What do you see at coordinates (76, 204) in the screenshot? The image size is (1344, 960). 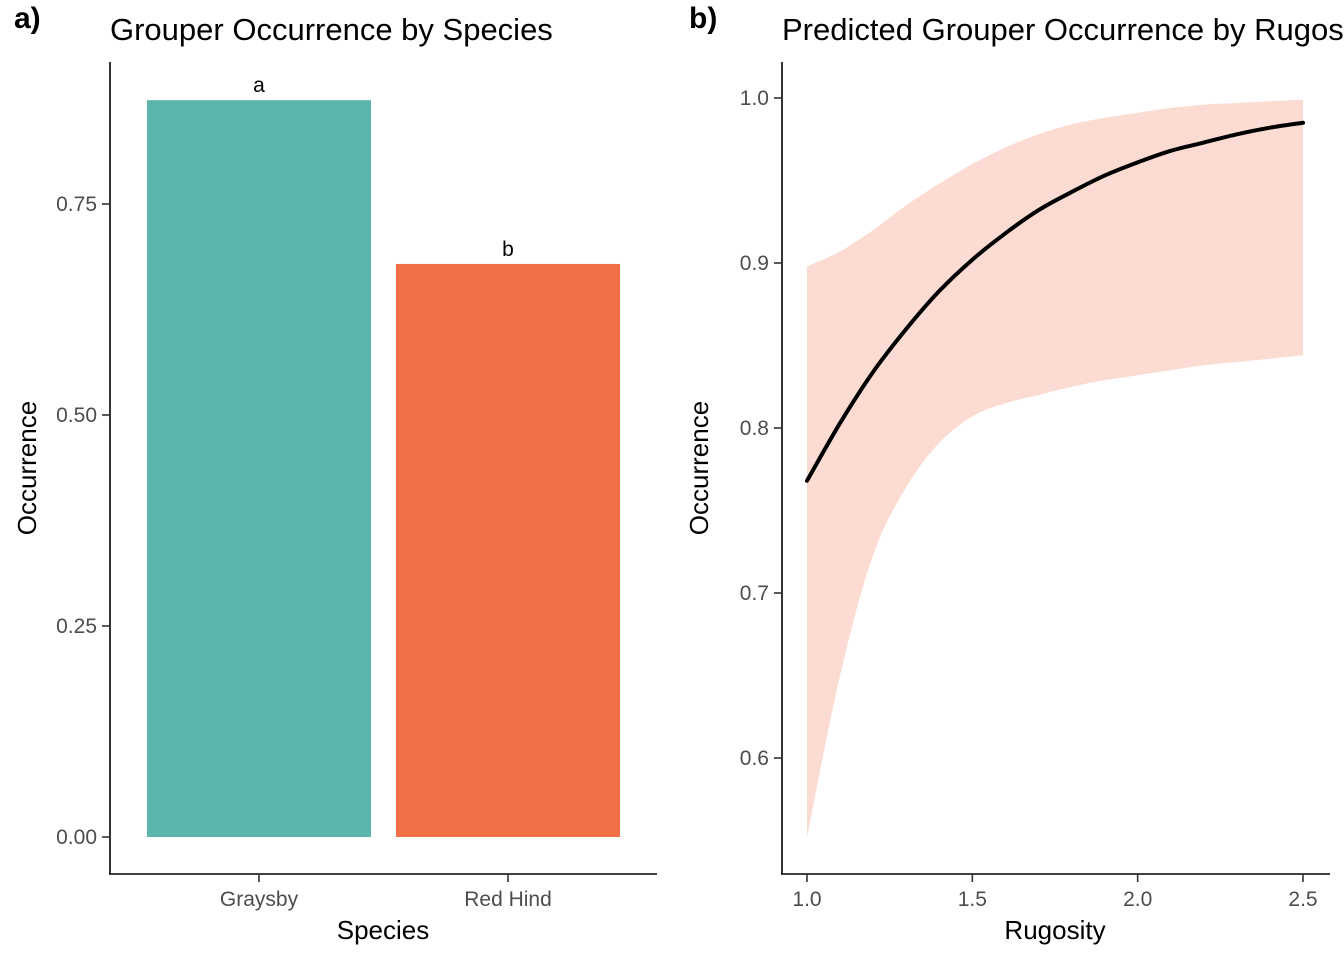 I see `y-tick-label: 0.75` at bounding box center [76, 204].